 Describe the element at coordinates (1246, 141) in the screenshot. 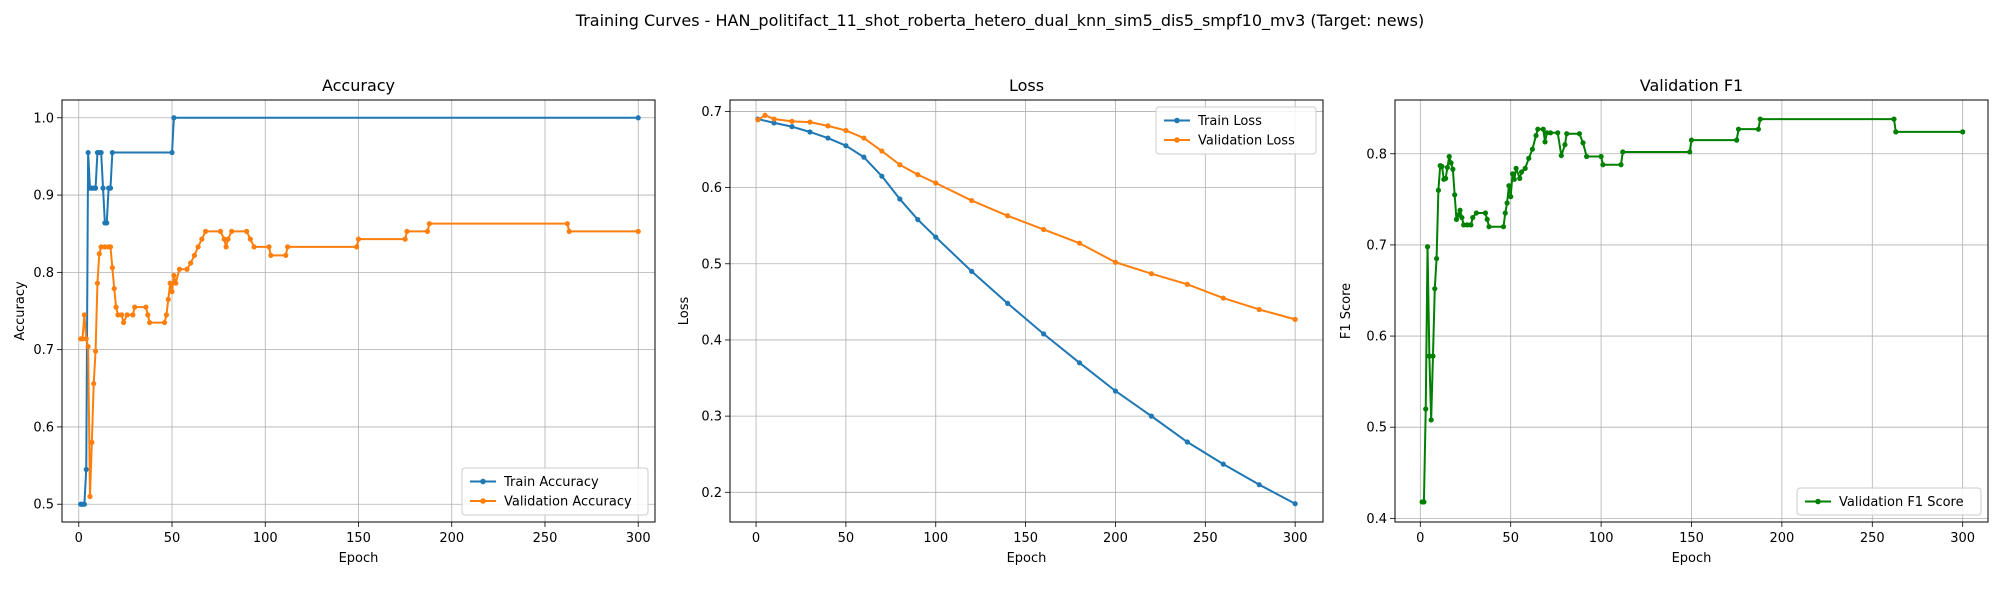

I see `legend-label: Validation Loss` at that location.